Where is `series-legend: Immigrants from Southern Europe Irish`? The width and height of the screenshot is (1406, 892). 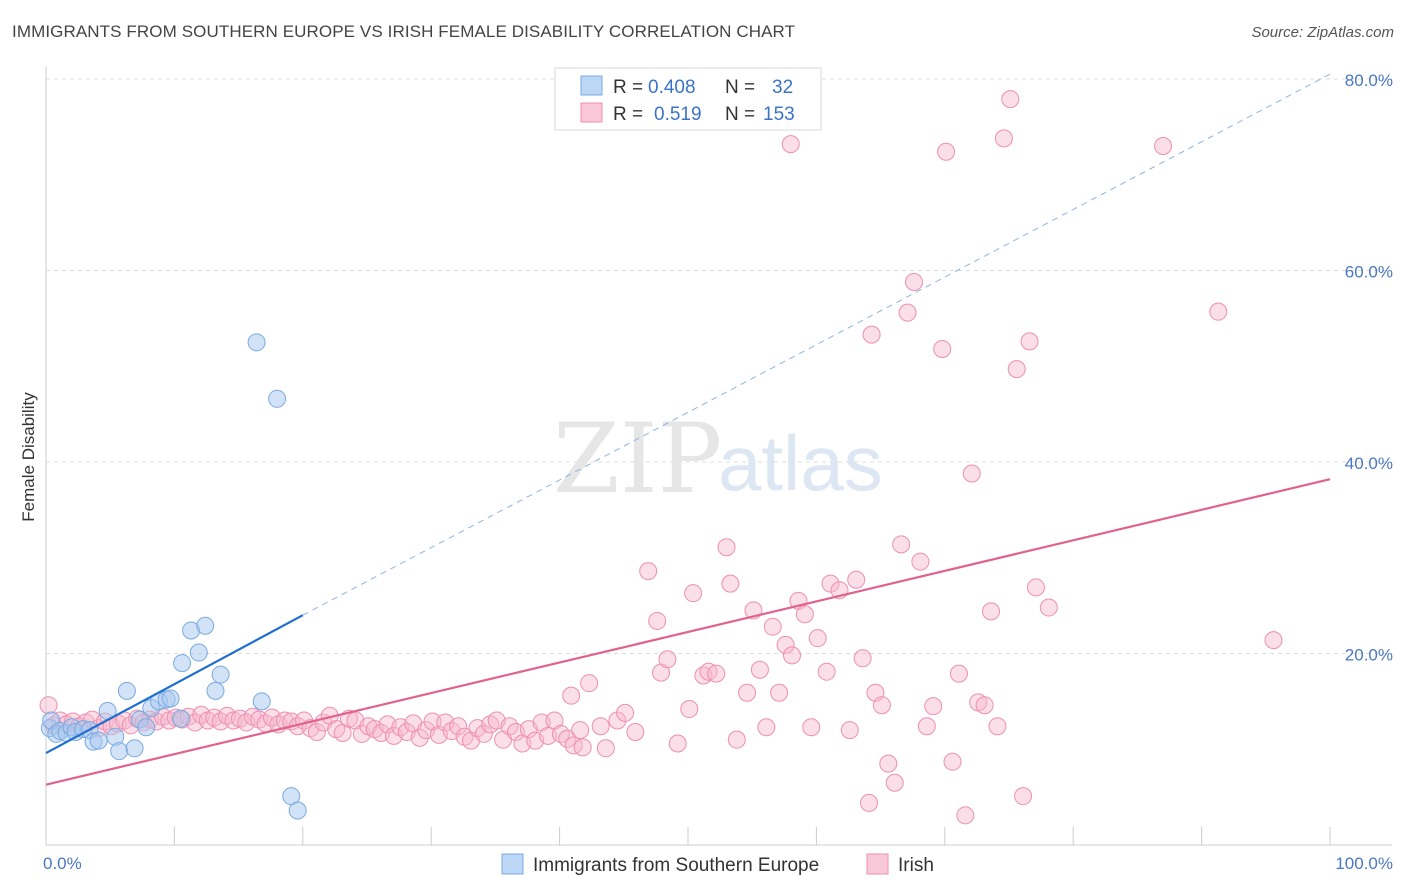
series-legend: Immigrants from Southern Europe Irish is located at coordinates (717, 864).